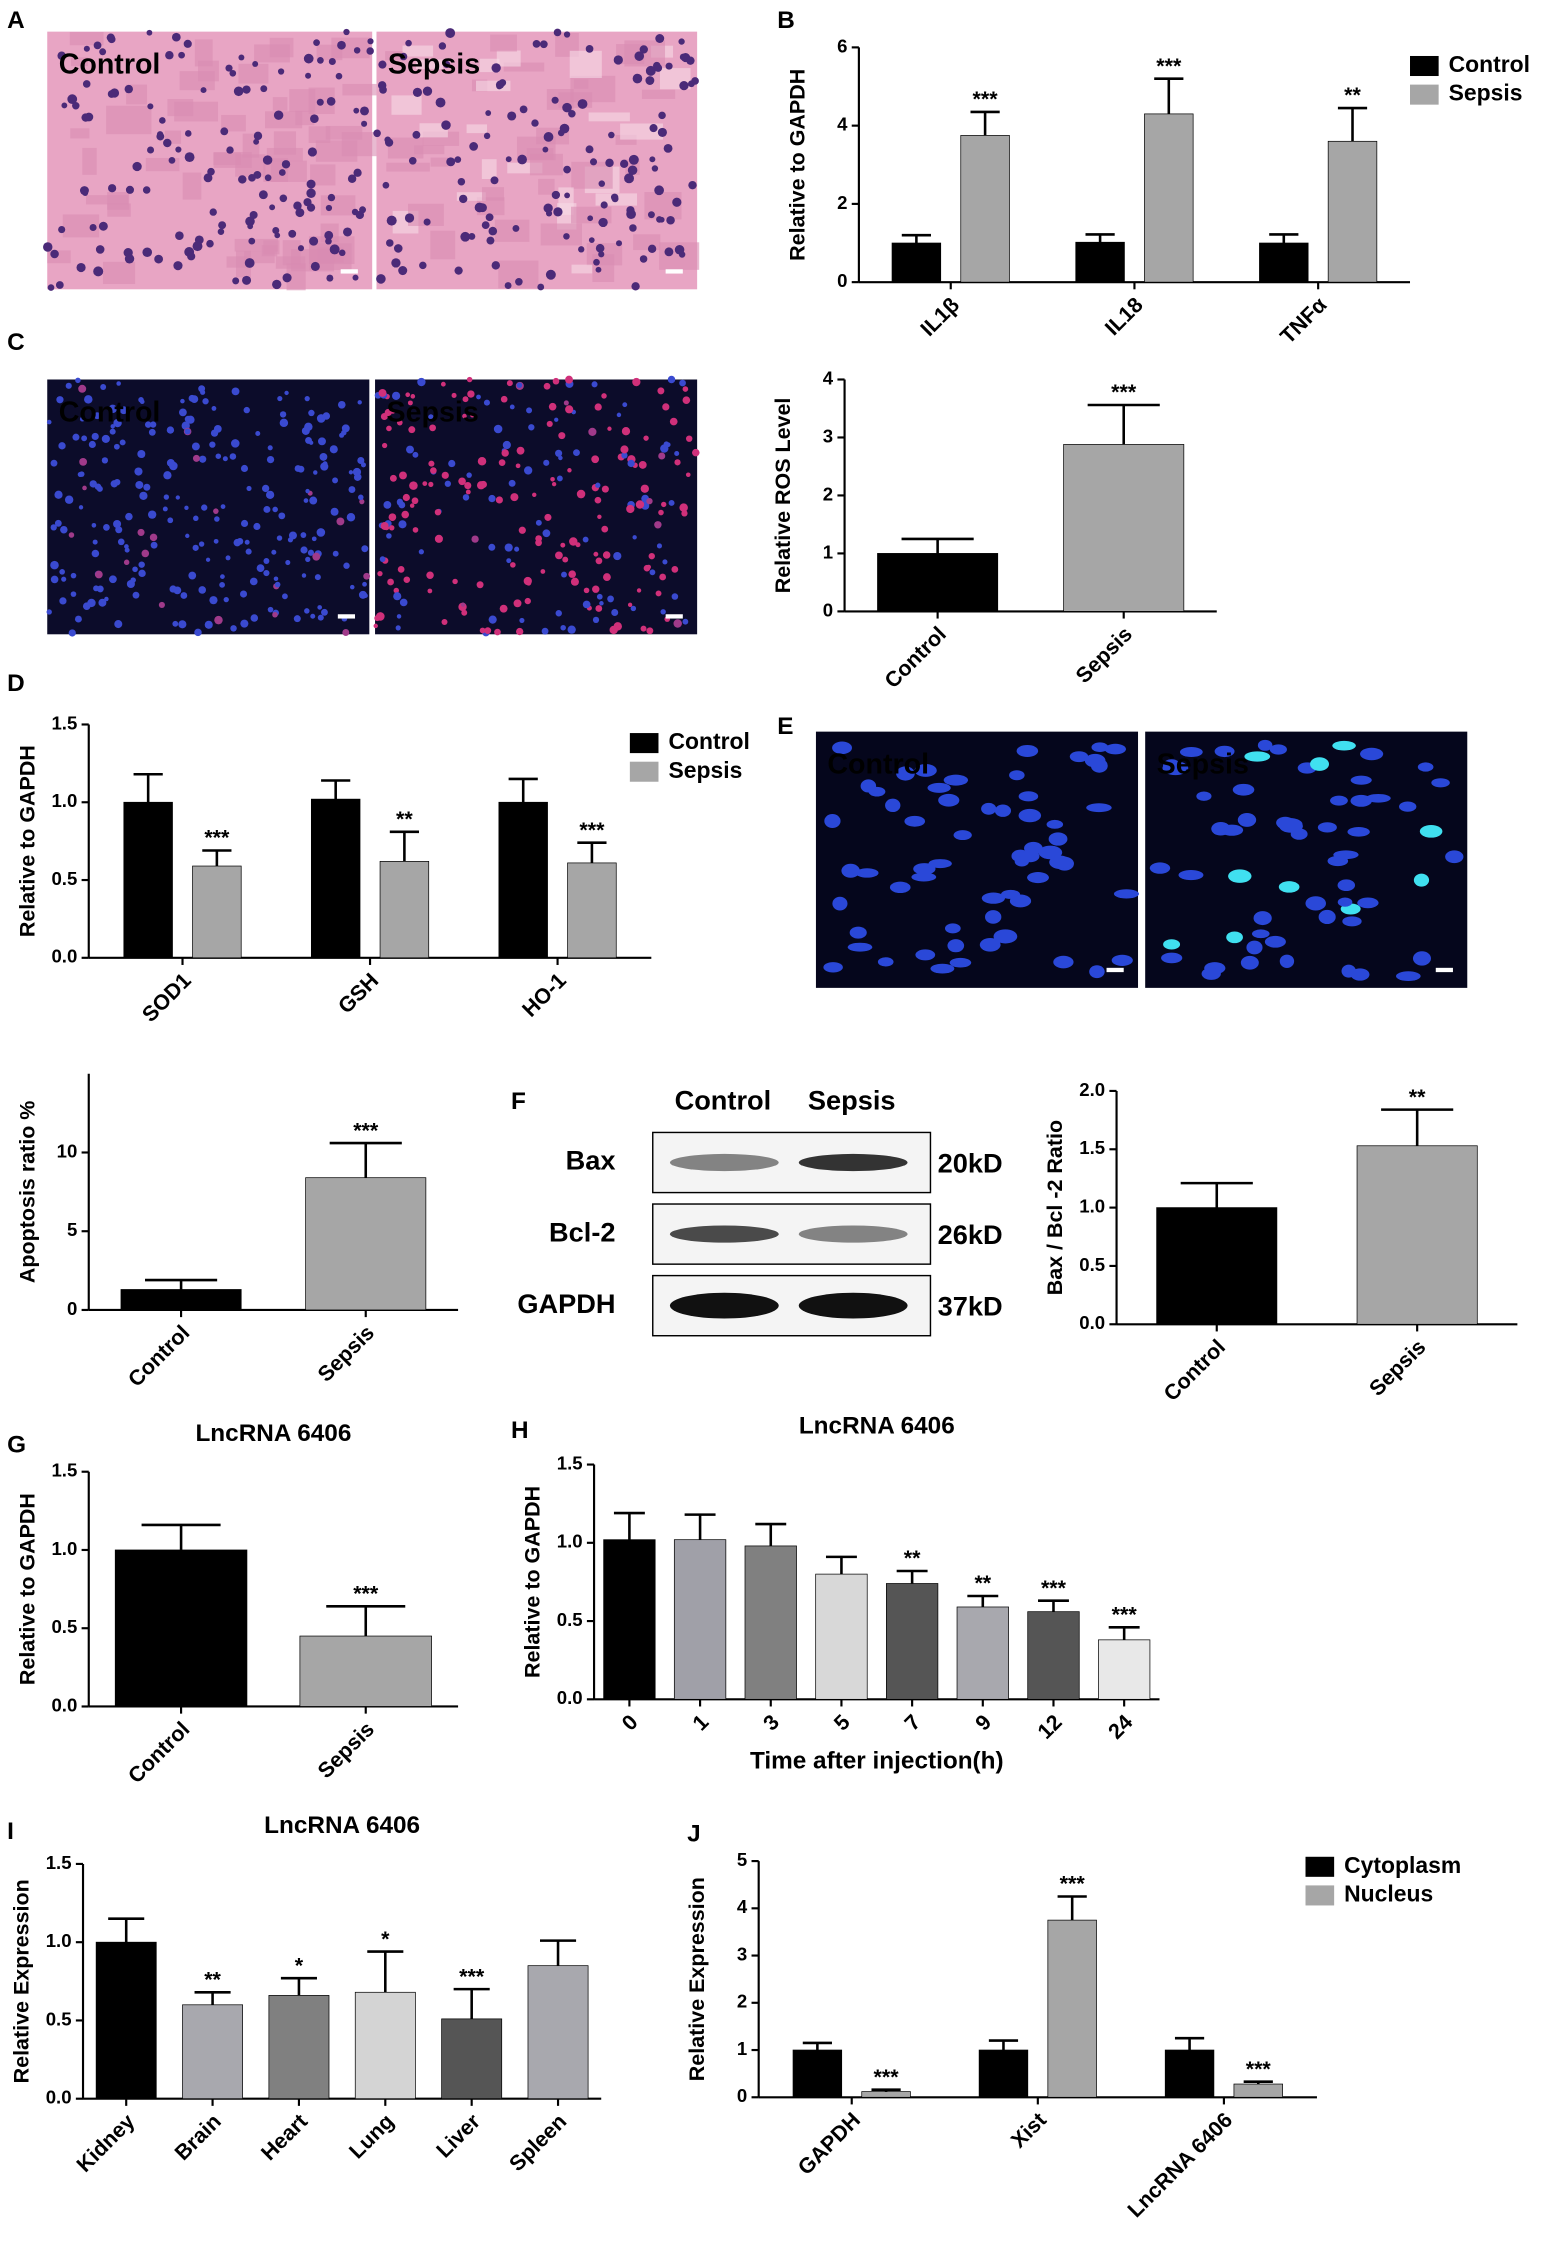  What do you see at coordinates (16, 342) in the screenshot?
I see `panel-letter: C` at bounding box center [16, 342].